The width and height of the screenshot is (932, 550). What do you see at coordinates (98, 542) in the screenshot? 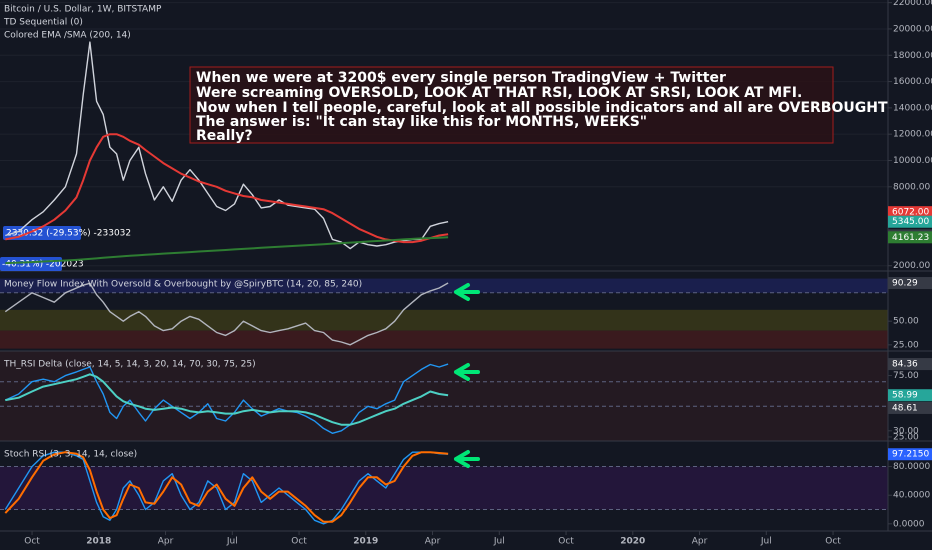
I see `x-tick-label: 2018` at bounding box center [98, 542].